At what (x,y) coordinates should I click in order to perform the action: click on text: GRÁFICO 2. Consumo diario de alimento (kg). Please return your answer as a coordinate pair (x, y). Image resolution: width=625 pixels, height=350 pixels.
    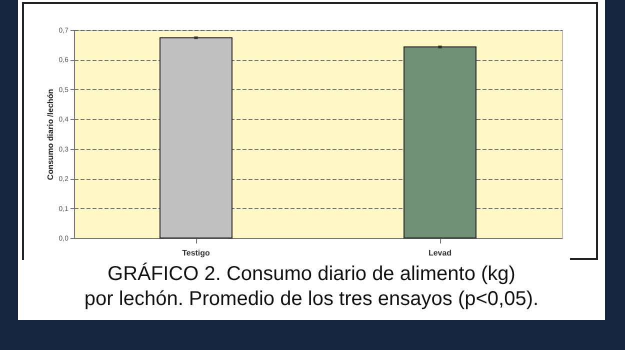
    Looking at the image, I should click on (311, 274).